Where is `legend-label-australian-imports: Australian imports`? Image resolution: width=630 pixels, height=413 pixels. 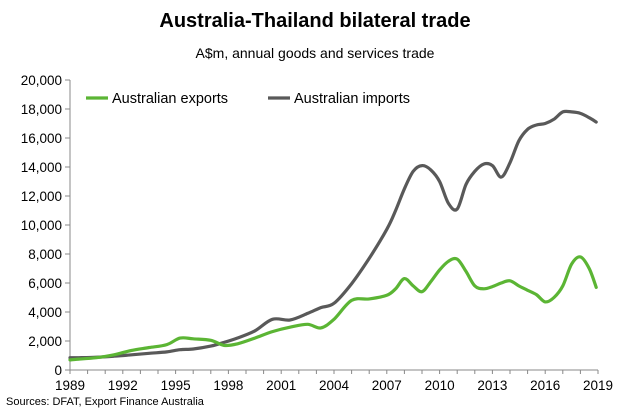
legend-label-australian-imports: Australian imports is located at coordinates (352, 99).